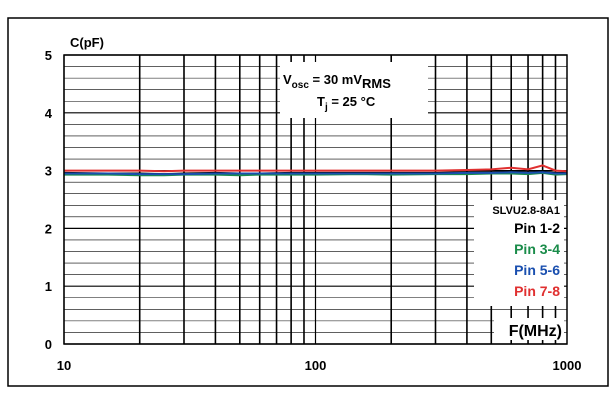  What do you see at coordinates (49, 200) in the screenshot?
I see `y-tick-labels: 0 1 2 3 4 5` at bounding box center [49, 200].